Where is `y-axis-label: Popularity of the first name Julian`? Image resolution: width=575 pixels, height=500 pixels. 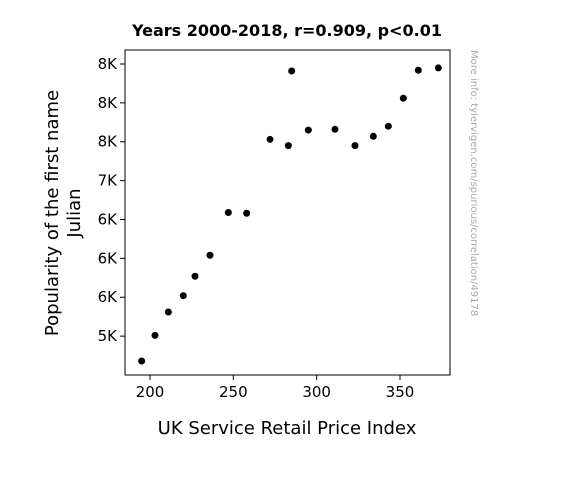 y-axis-label: Popularity of the first name Julian is located at coordinates (63, 213).